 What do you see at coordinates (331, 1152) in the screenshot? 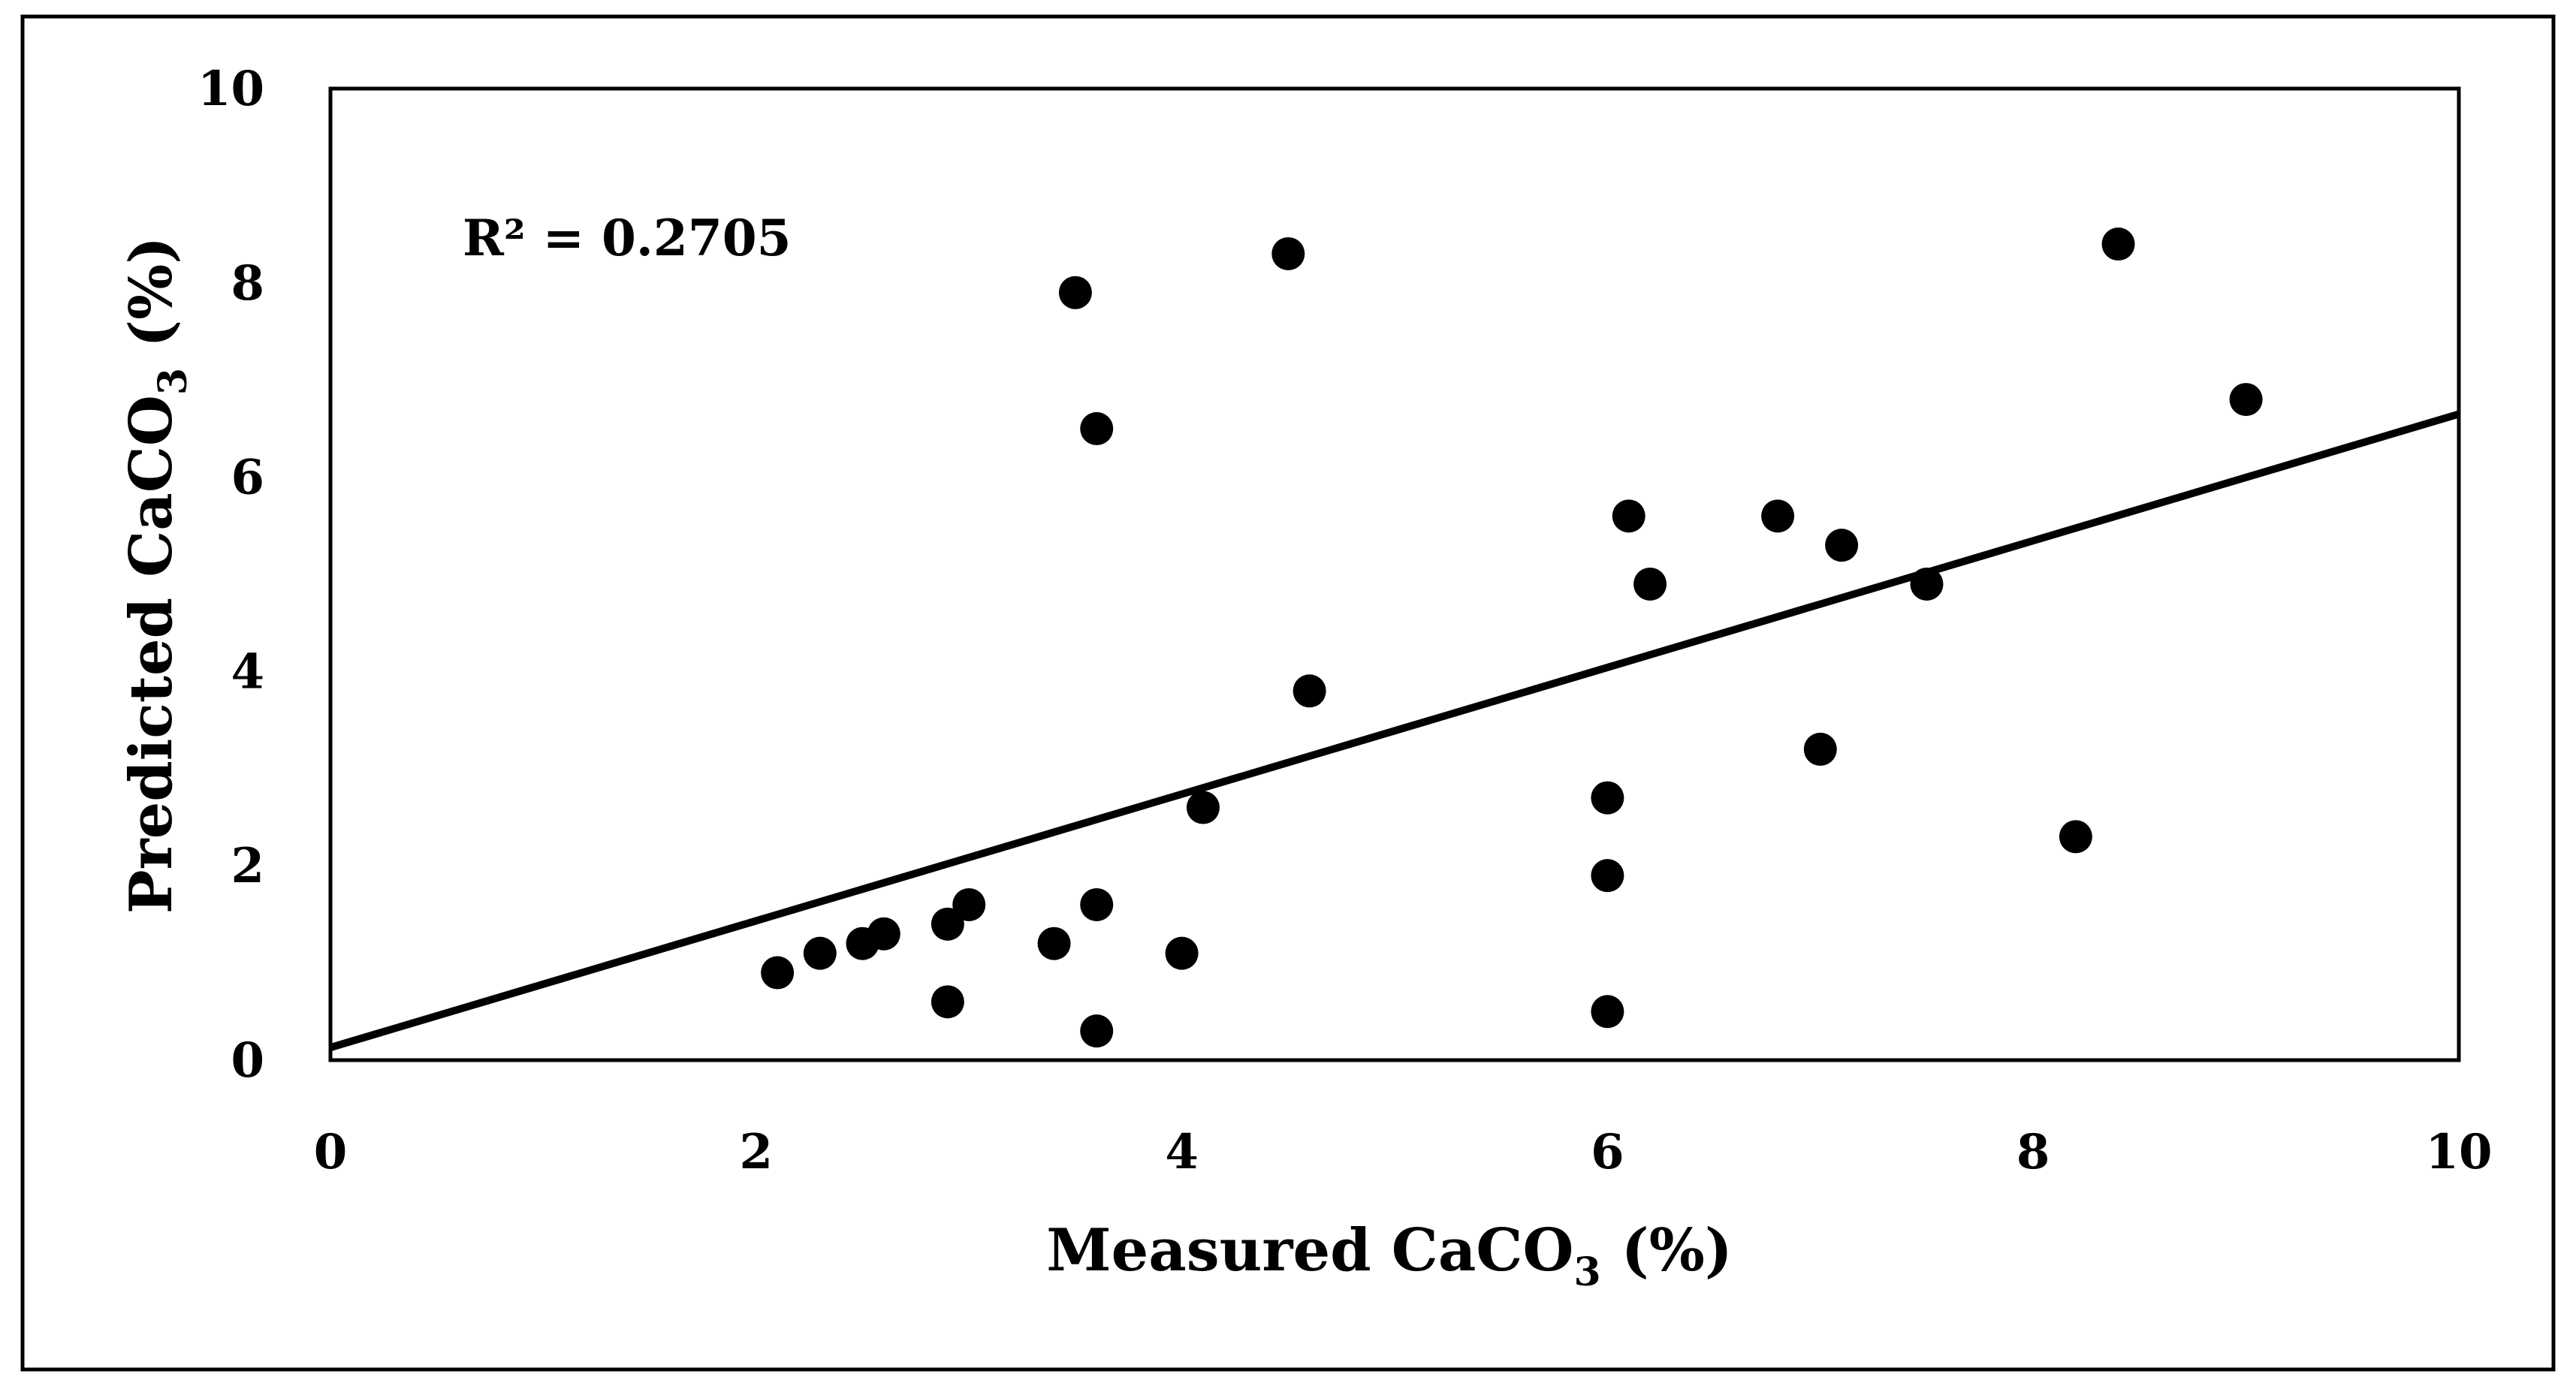
I see `x-tick-label: 0` at bounding box center [331, 1152].